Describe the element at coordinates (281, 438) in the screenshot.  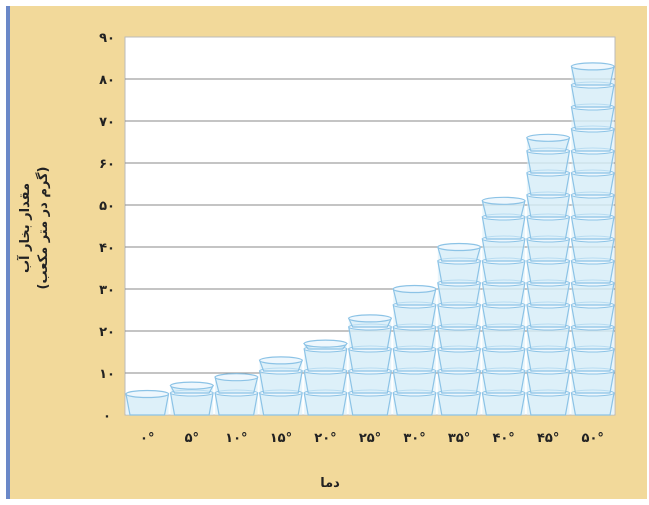
I see `x-tick-label: ۱۵°` at that location.